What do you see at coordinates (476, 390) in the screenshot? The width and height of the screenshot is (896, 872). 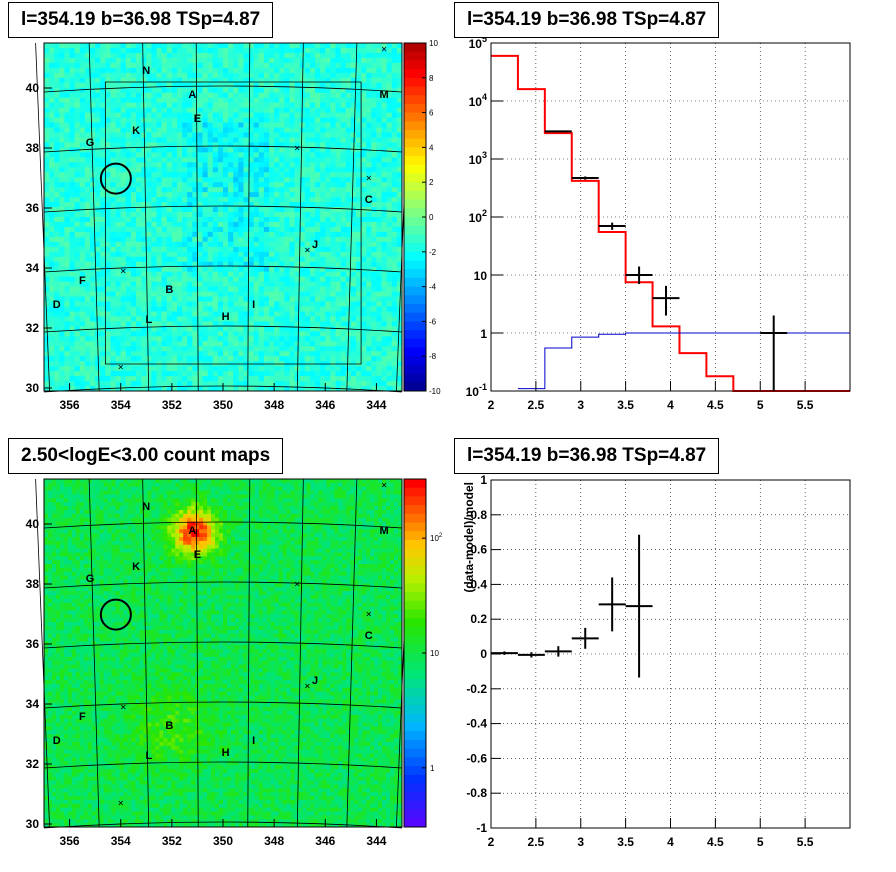 I see `y-tick-label: 10⁻¹` at bounding box center [476, 390].